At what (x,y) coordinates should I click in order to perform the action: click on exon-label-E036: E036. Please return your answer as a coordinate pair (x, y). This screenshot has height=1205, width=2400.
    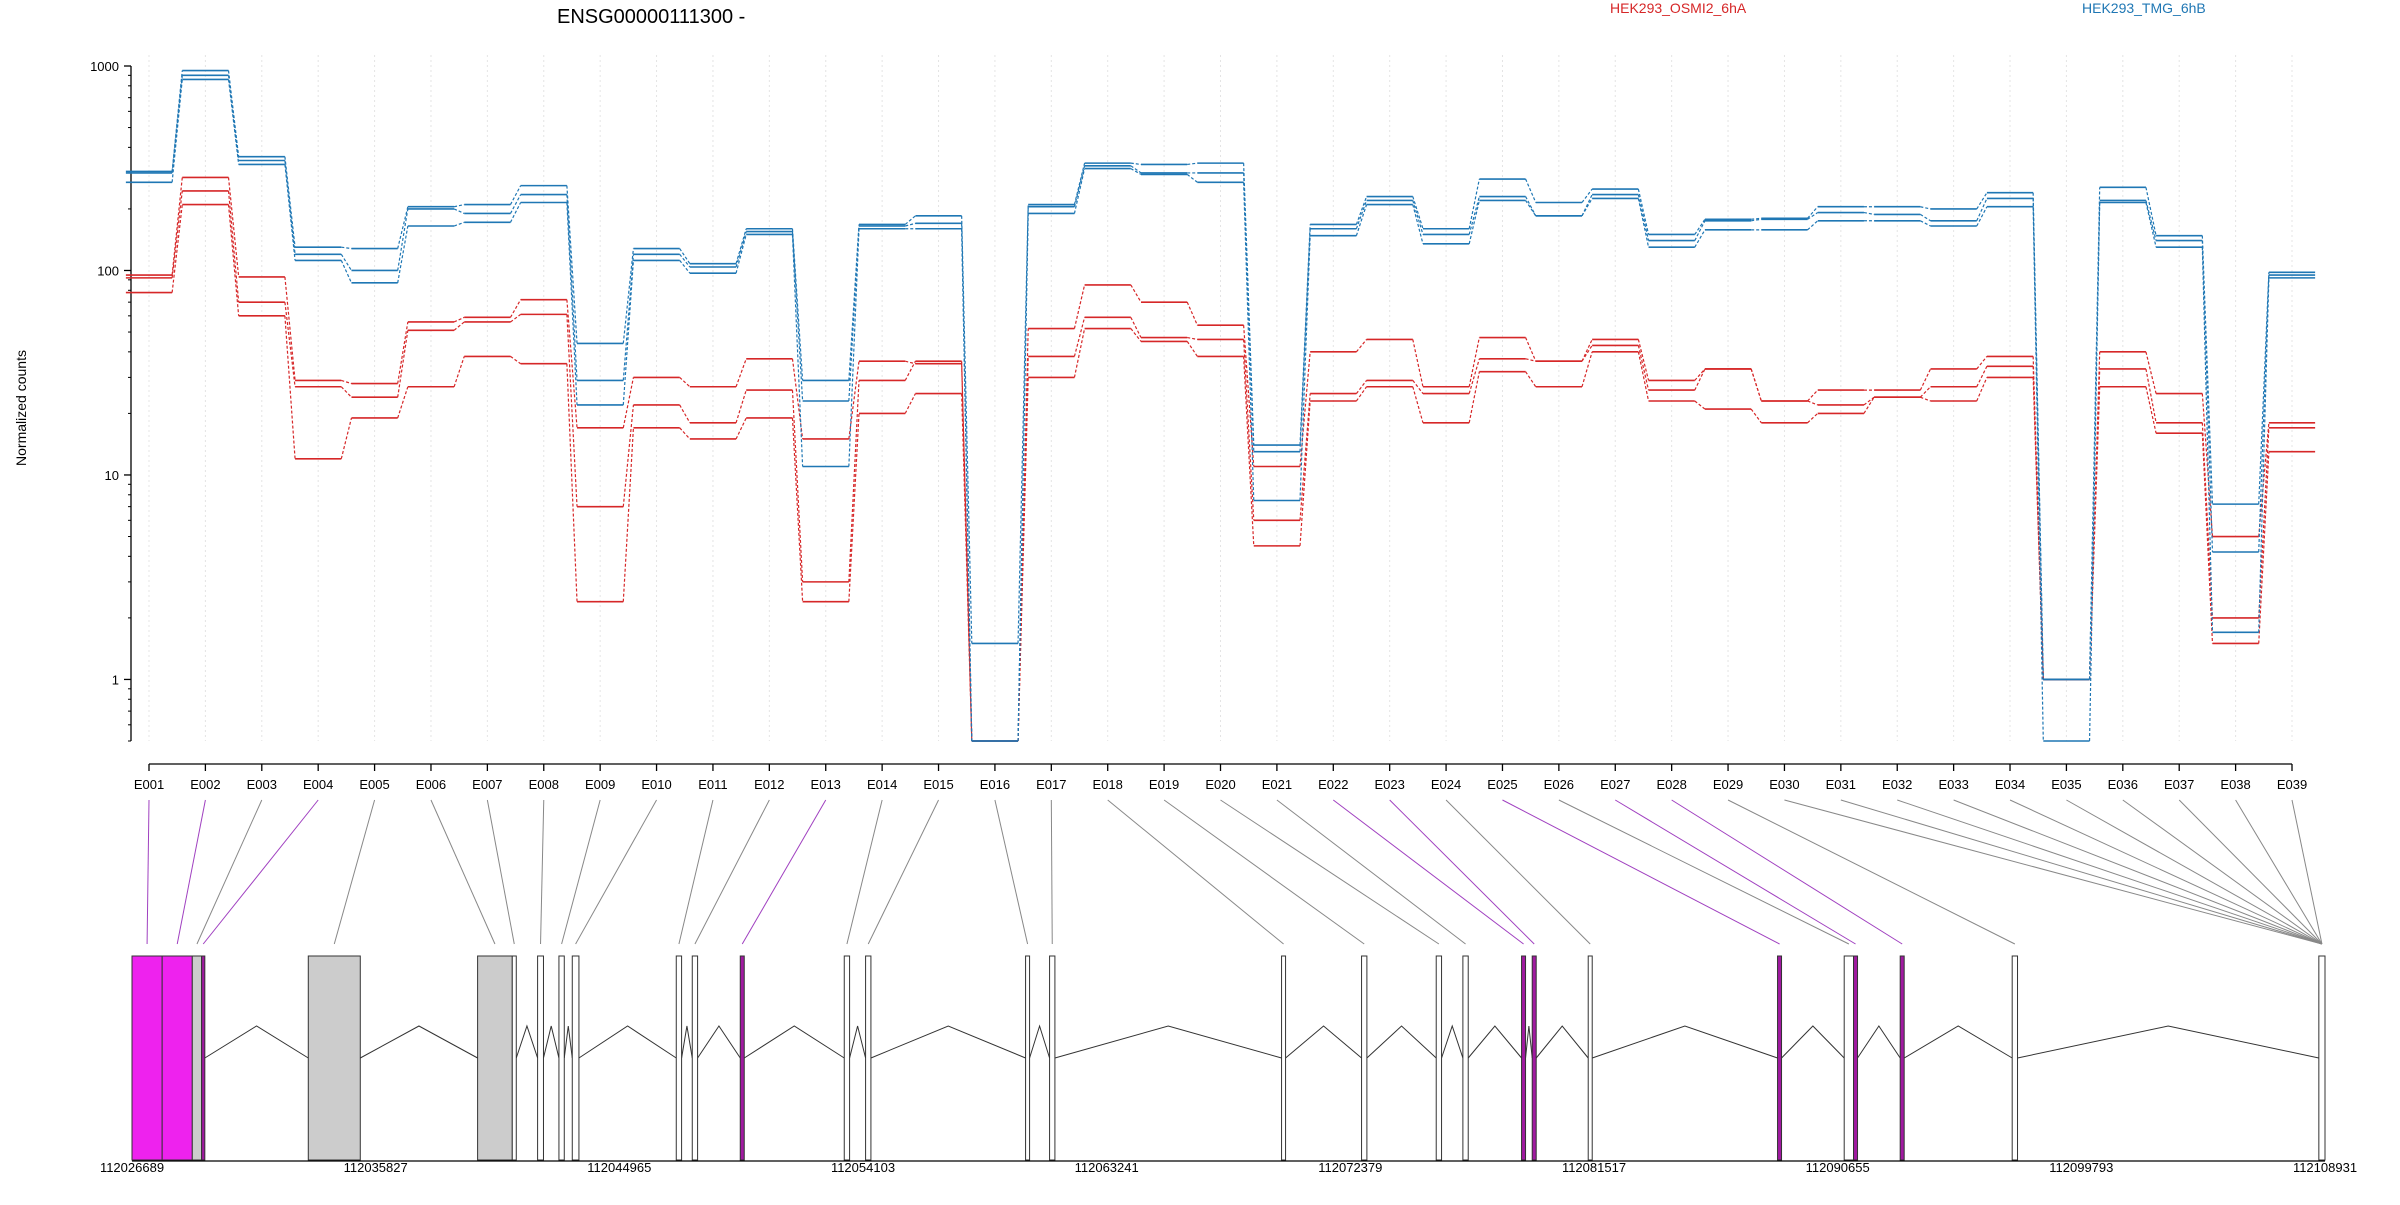
    Looking at the image, I should click on (2123, 784).